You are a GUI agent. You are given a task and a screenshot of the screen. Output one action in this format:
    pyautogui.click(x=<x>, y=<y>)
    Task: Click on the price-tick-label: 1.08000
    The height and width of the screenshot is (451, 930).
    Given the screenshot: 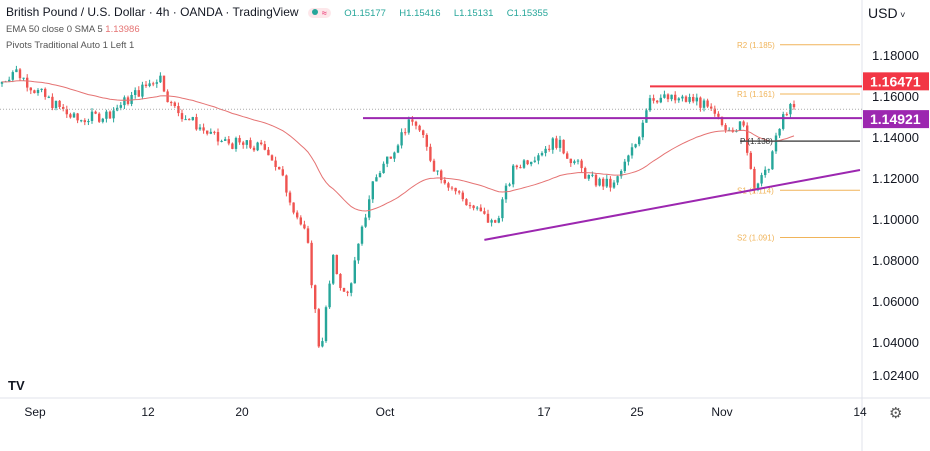 What is the action you would take?
    pyautogui.click(x=895, y=260)
    